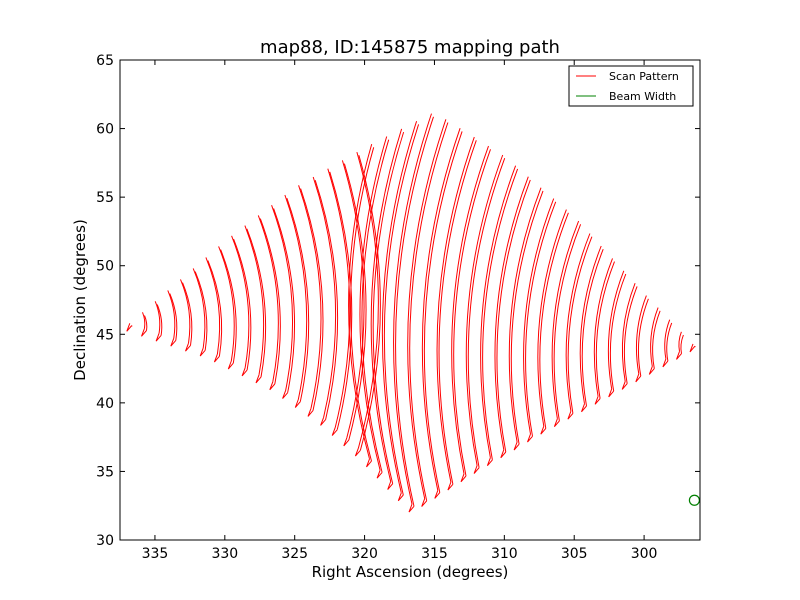  I want to click on y-tick-label: 30, so click(105, 541).